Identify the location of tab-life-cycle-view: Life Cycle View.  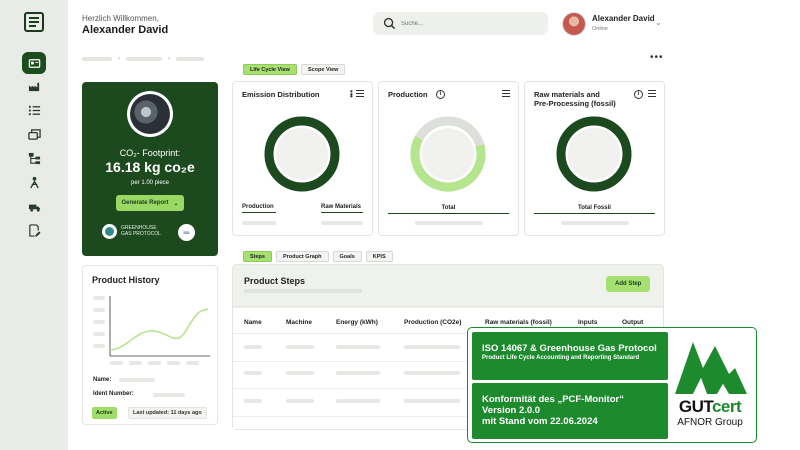
(270, 69).